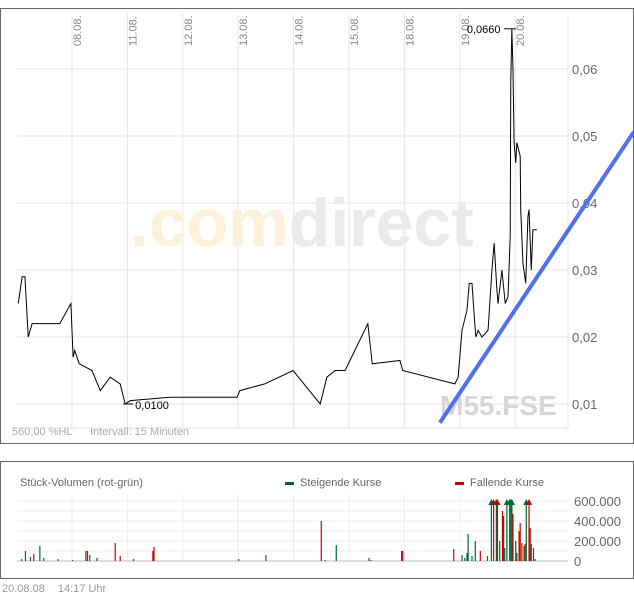 This screenshot has width=634, height=597. I want to click on volume-y-tick-label: 200.000, so click(597, 541).